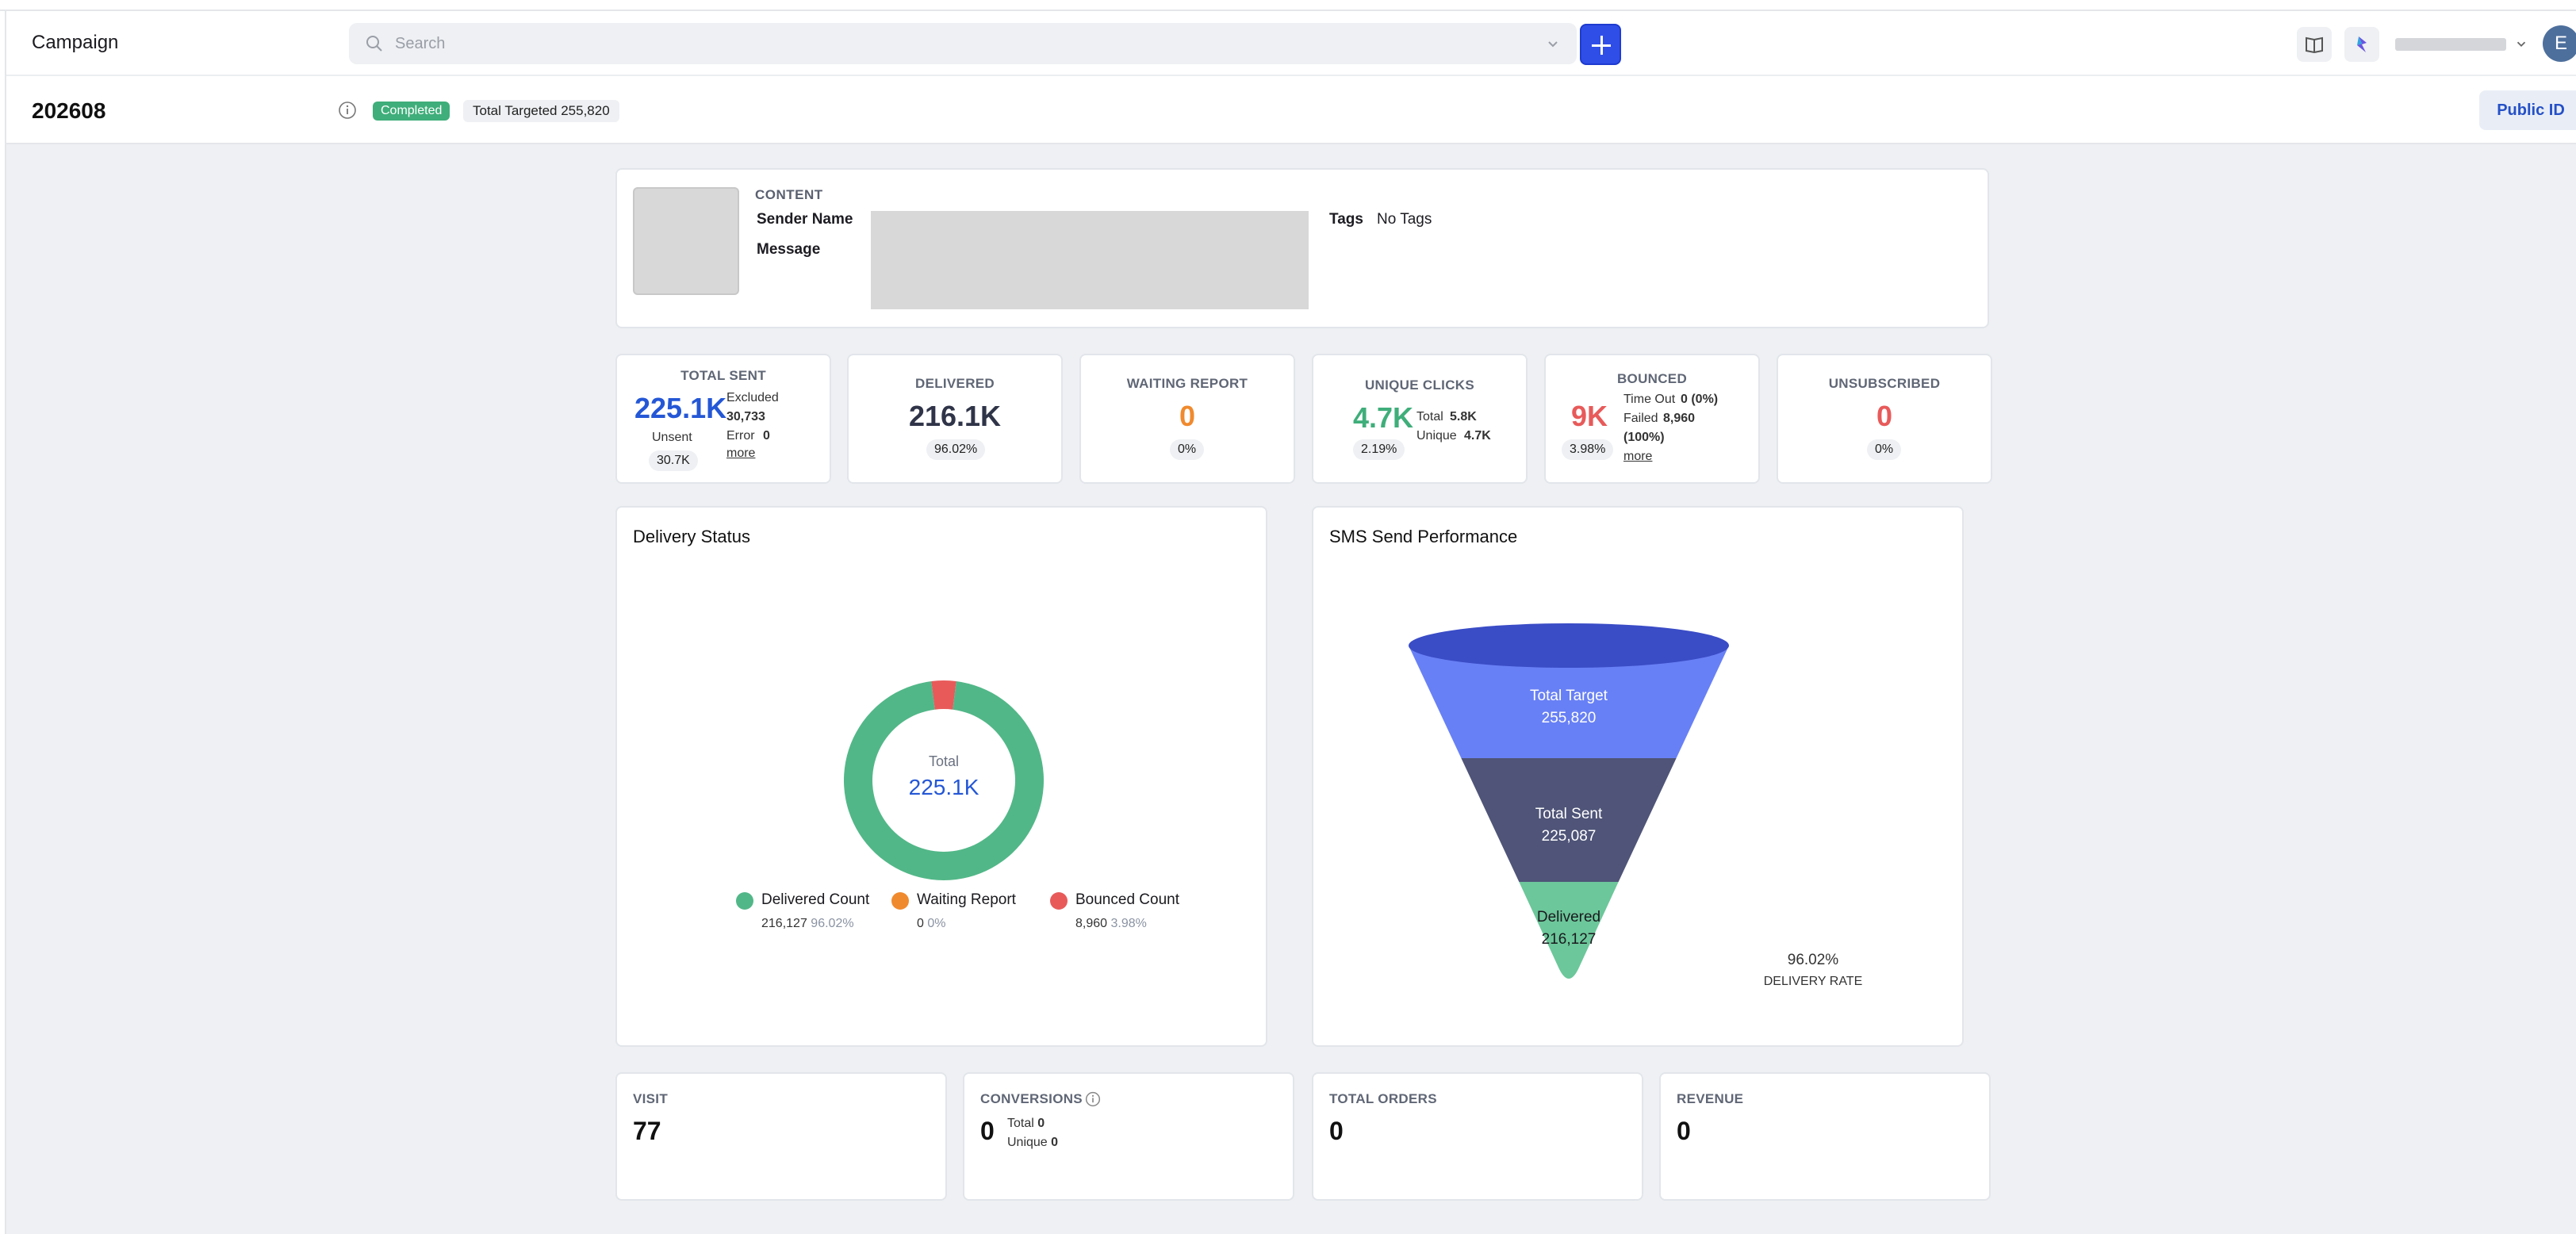  What do you see at coordinates (781, 1136) in the screenshot?
I see `visit-card: VISIT 77` at bounding box center [781, 1136].